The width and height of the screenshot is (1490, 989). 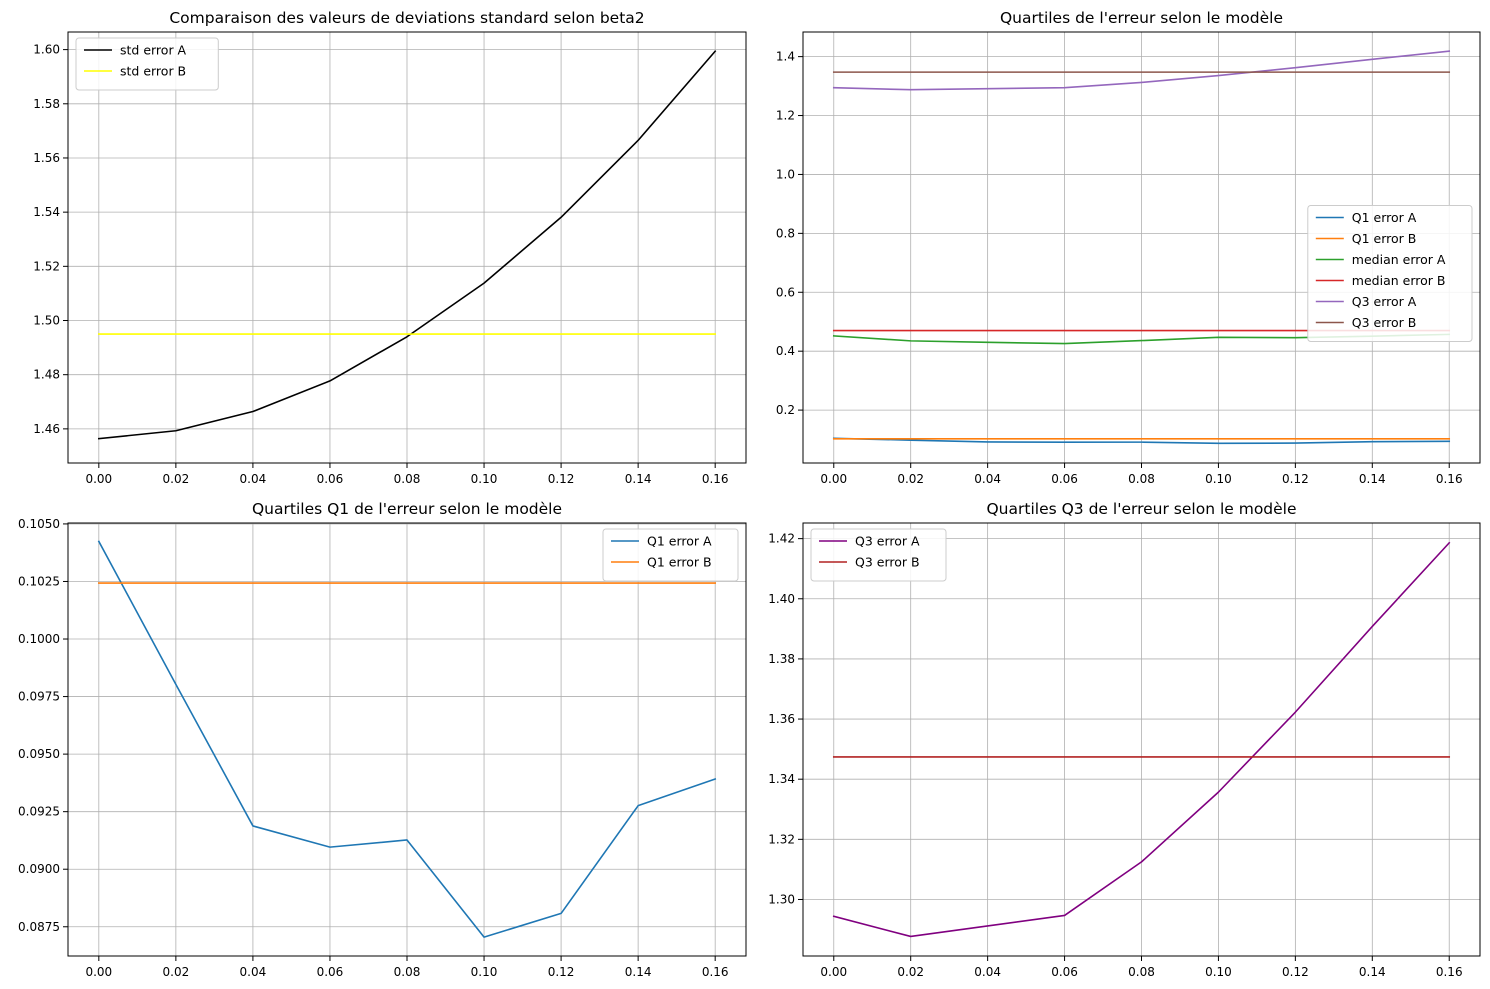 What do you see at coordinates (46, 50) in the screenshot?
I see `y-tick-label: 1.60` at bounding box center [46, 50].